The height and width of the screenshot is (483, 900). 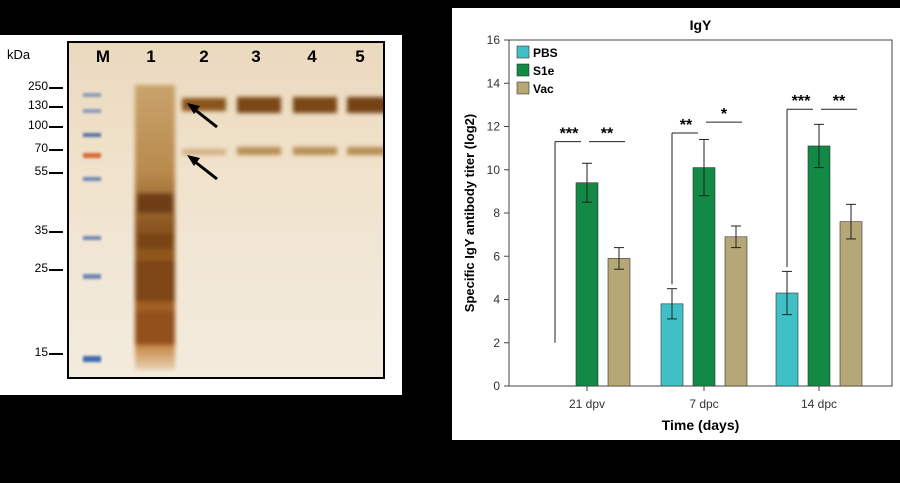 I want to click on lane-label: 4, so click(x=312, y=56).